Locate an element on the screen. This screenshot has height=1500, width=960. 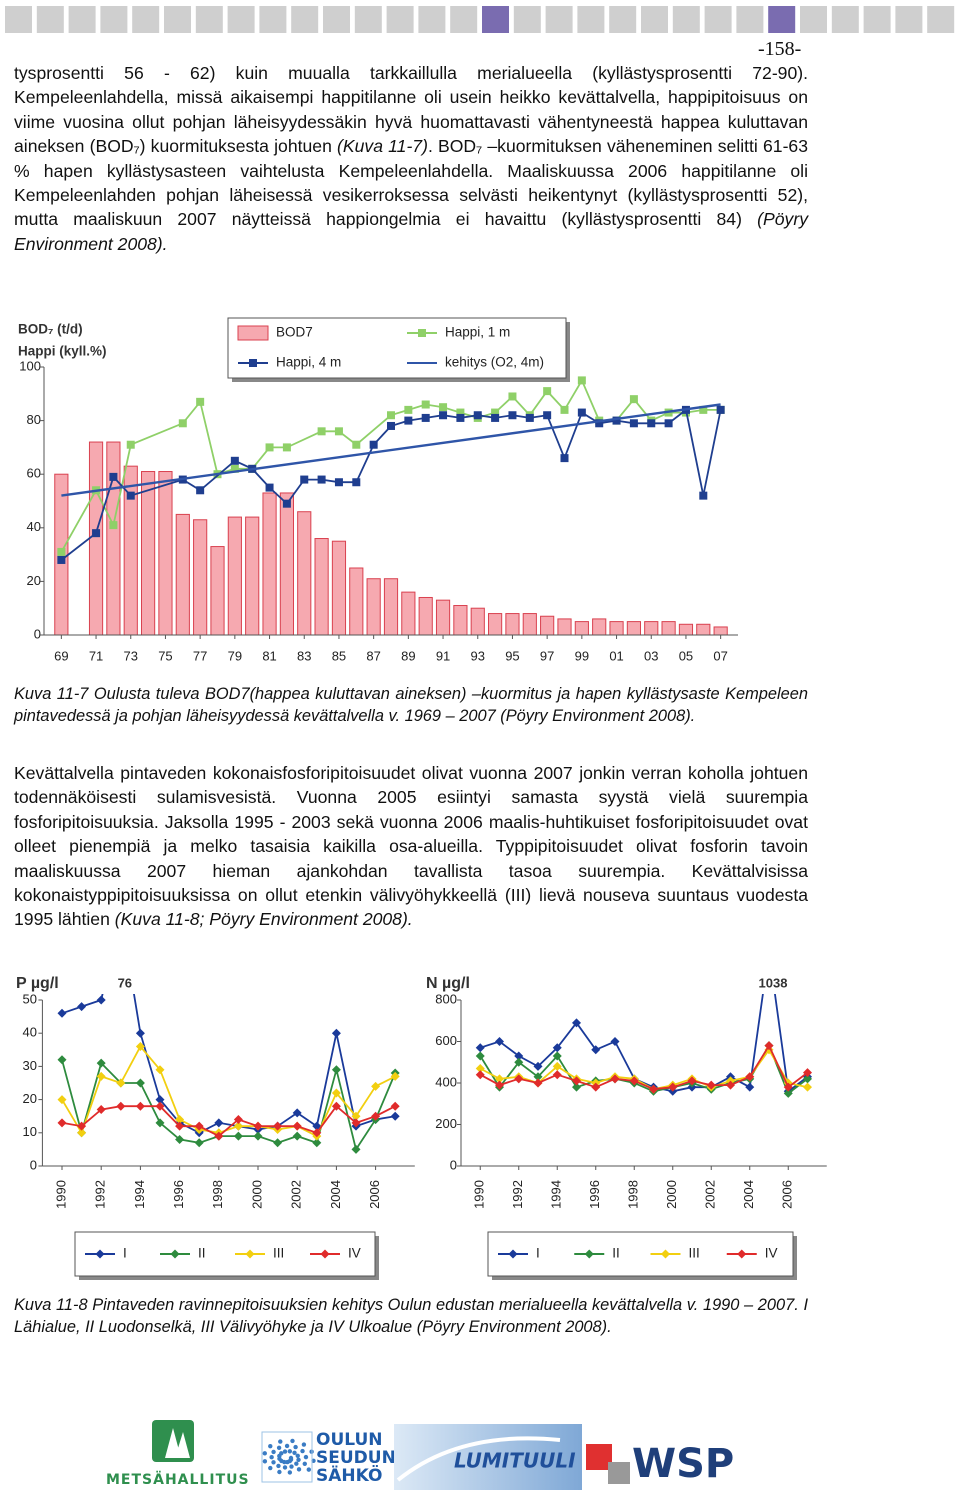
text-run: (Kuva 11-8; Pöyry Environment 2008). is located at coordinates (263, 919).